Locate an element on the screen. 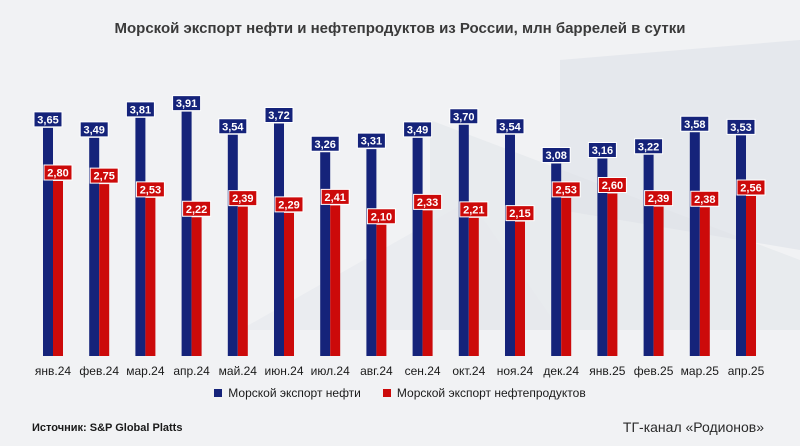 This screenshot has height=446, width=800. products-data-label: 2,75 is located at coordinates (103, 177).